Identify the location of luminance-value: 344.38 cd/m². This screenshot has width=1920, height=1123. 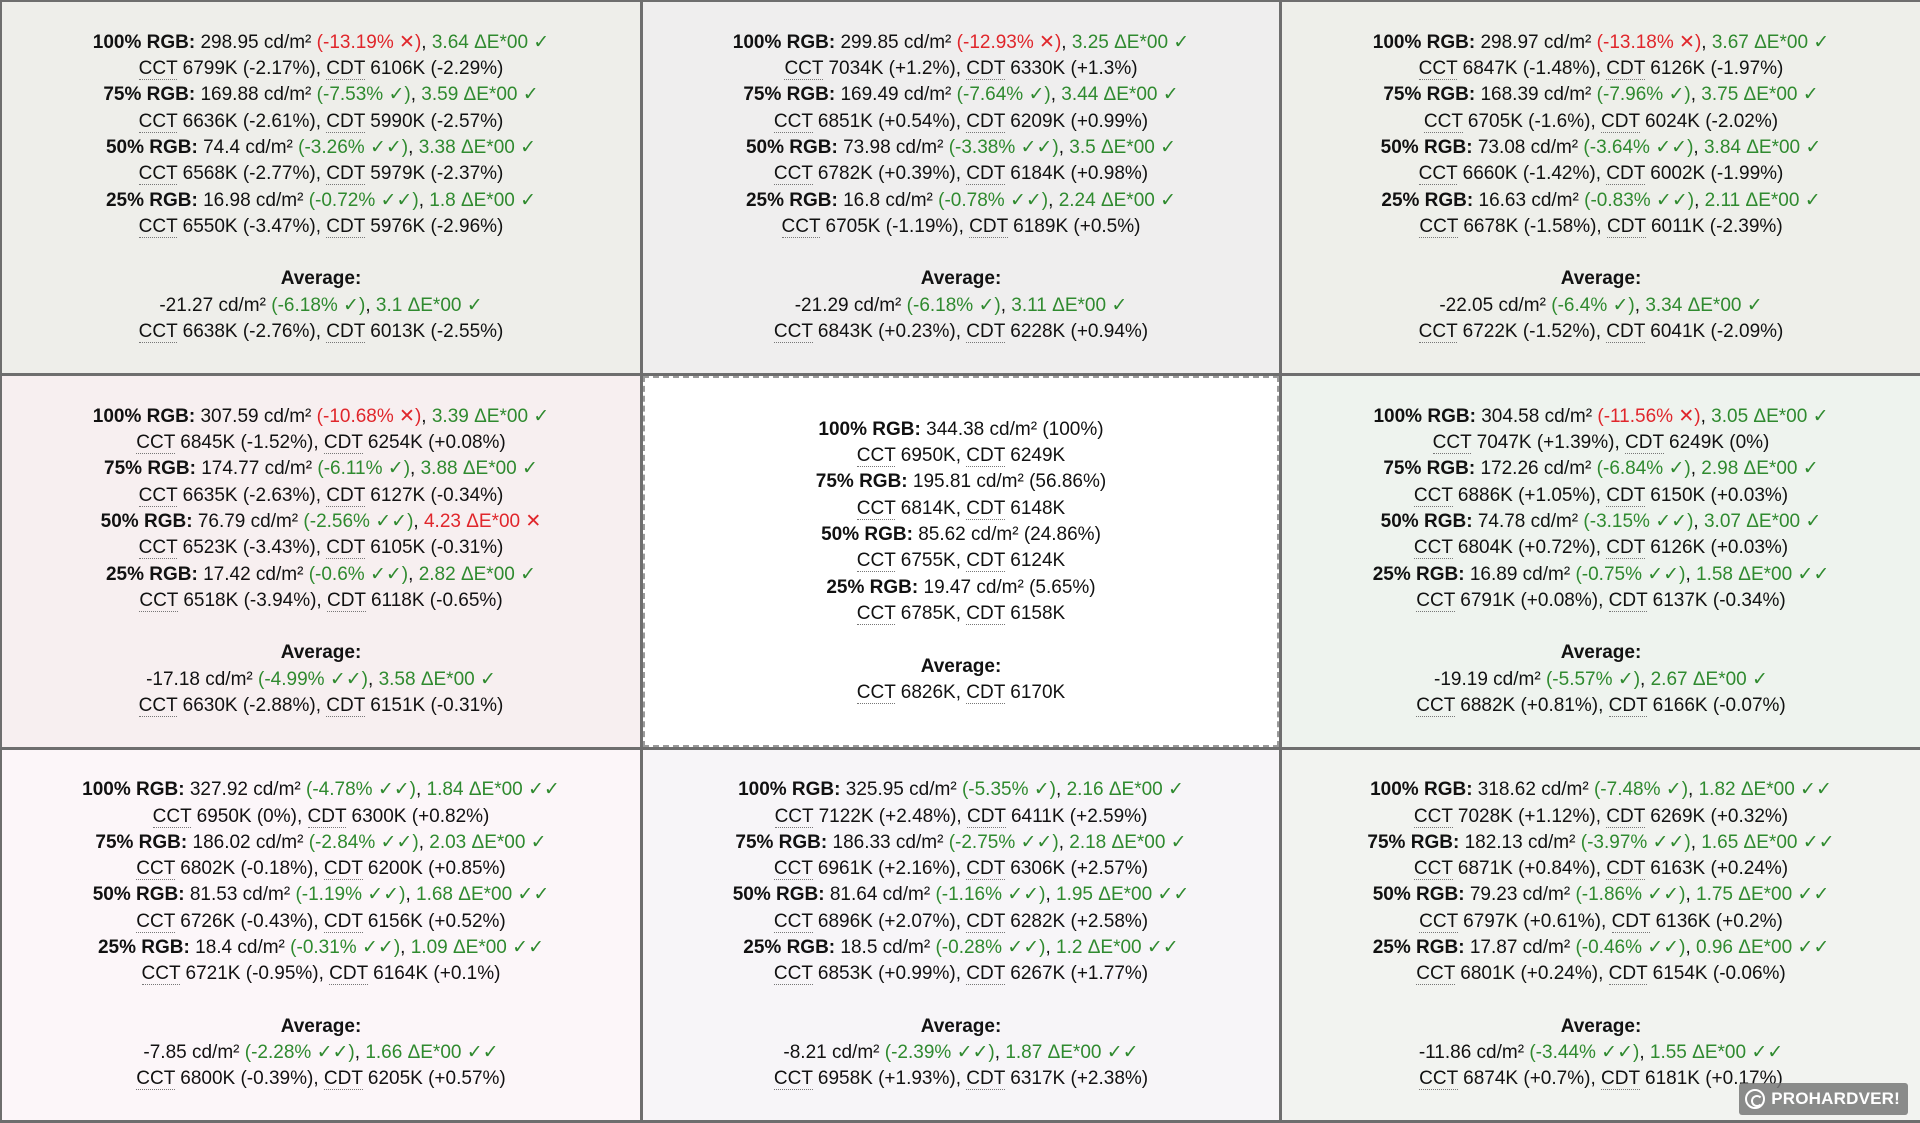
(982, 429).